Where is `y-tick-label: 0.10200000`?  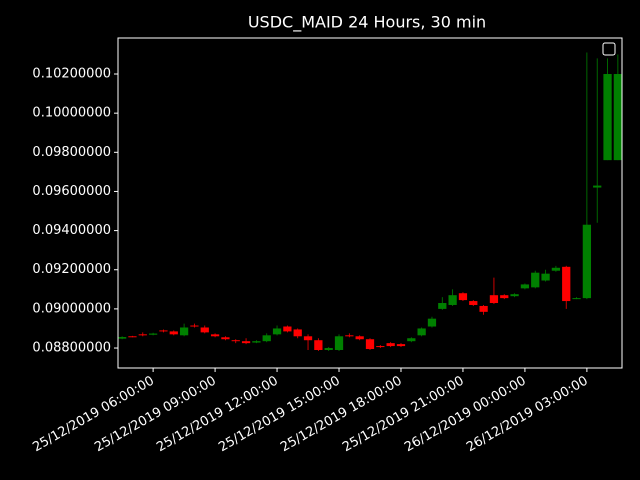
y-tick-label: 0.10200000 is located at coordinates (71, 74).